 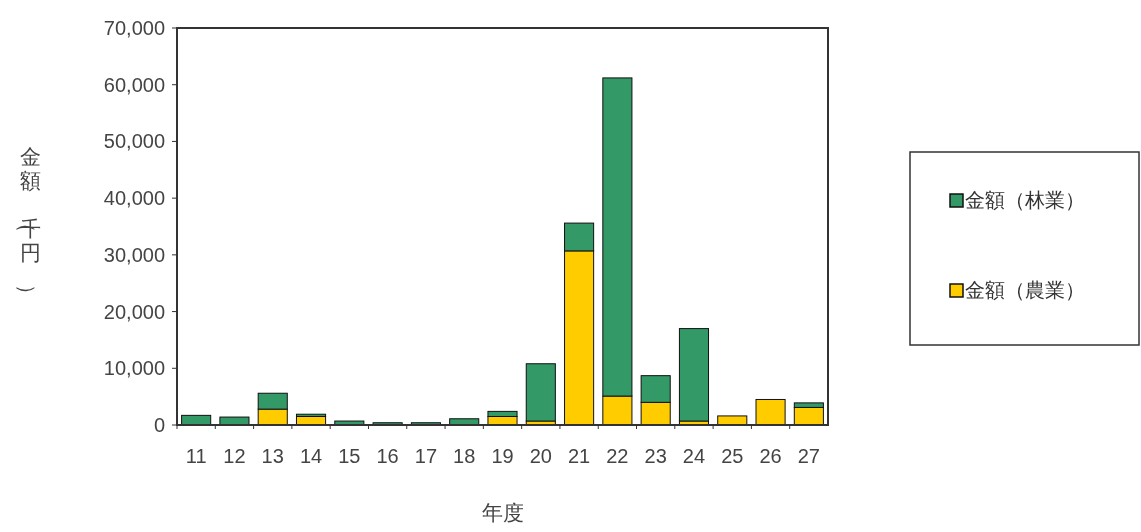 What do you see at coordinates (134, 198) in the screenshot?
I see `y-tick-label: 40,000` at bounding box center [134, 198].